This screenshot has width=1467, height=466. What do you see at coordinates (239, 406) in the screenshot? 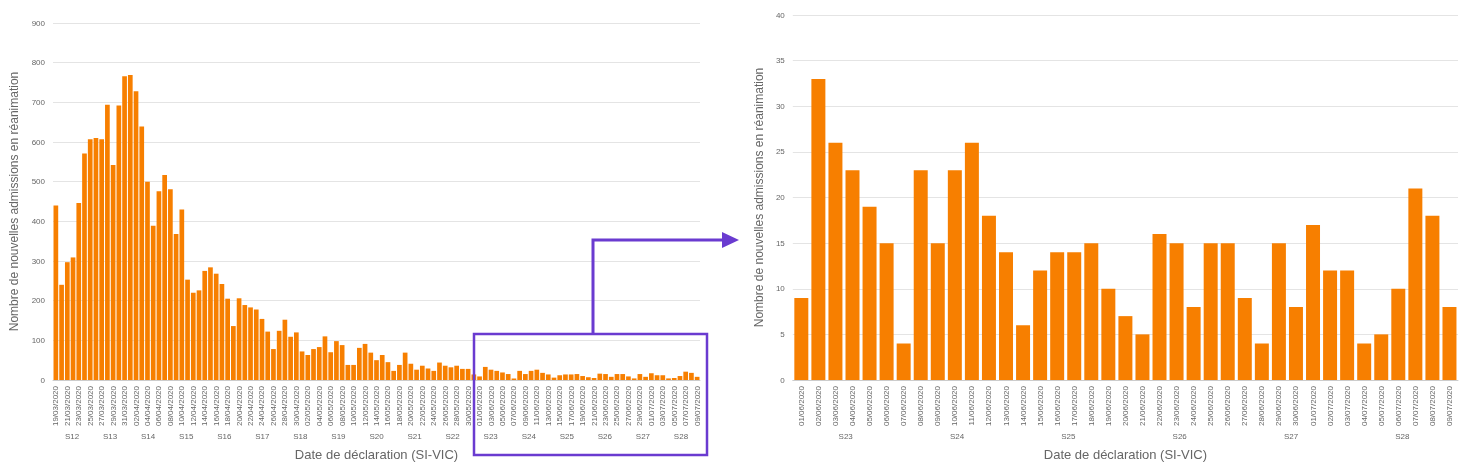
I see `x-tick-label: 20/04/2020` at bounding box center [239, 406].